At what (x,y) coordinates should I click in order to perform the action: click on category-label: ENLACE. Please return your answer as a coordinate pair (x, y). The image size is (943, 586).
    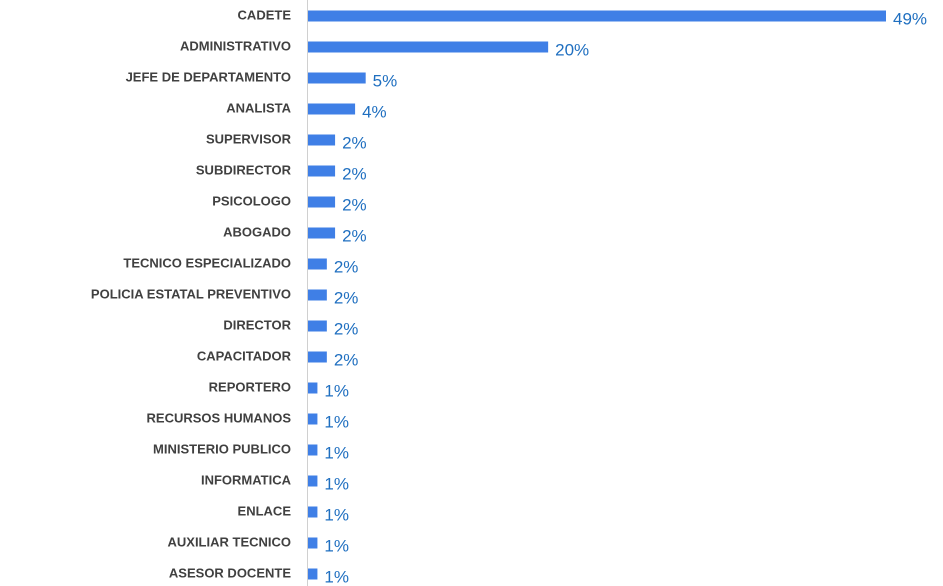
    Looking at the image, I should click on (265, 510).